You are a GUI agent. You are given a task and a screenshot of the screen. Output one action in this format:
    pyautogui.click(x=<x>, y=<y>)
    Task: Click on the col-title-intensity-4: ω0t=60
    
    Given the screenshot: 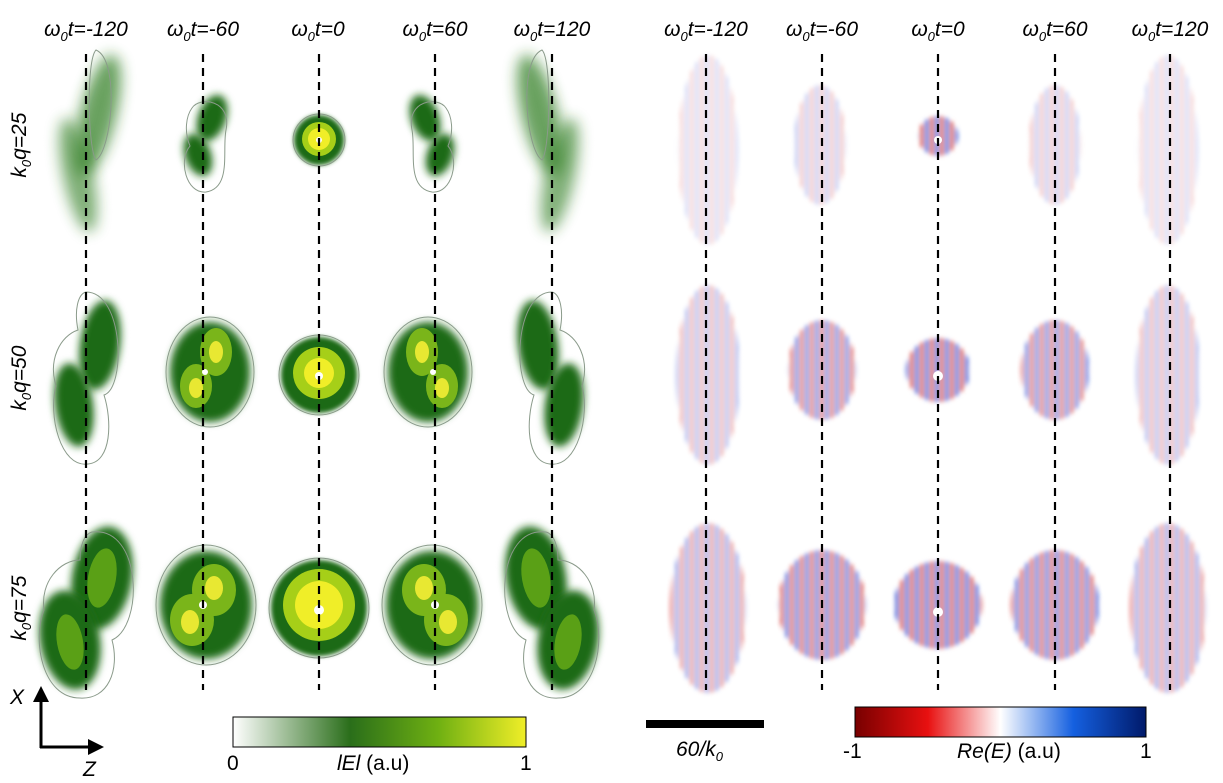 What is the action you would take?
    pyautogui.click(x=435, y=31)
    